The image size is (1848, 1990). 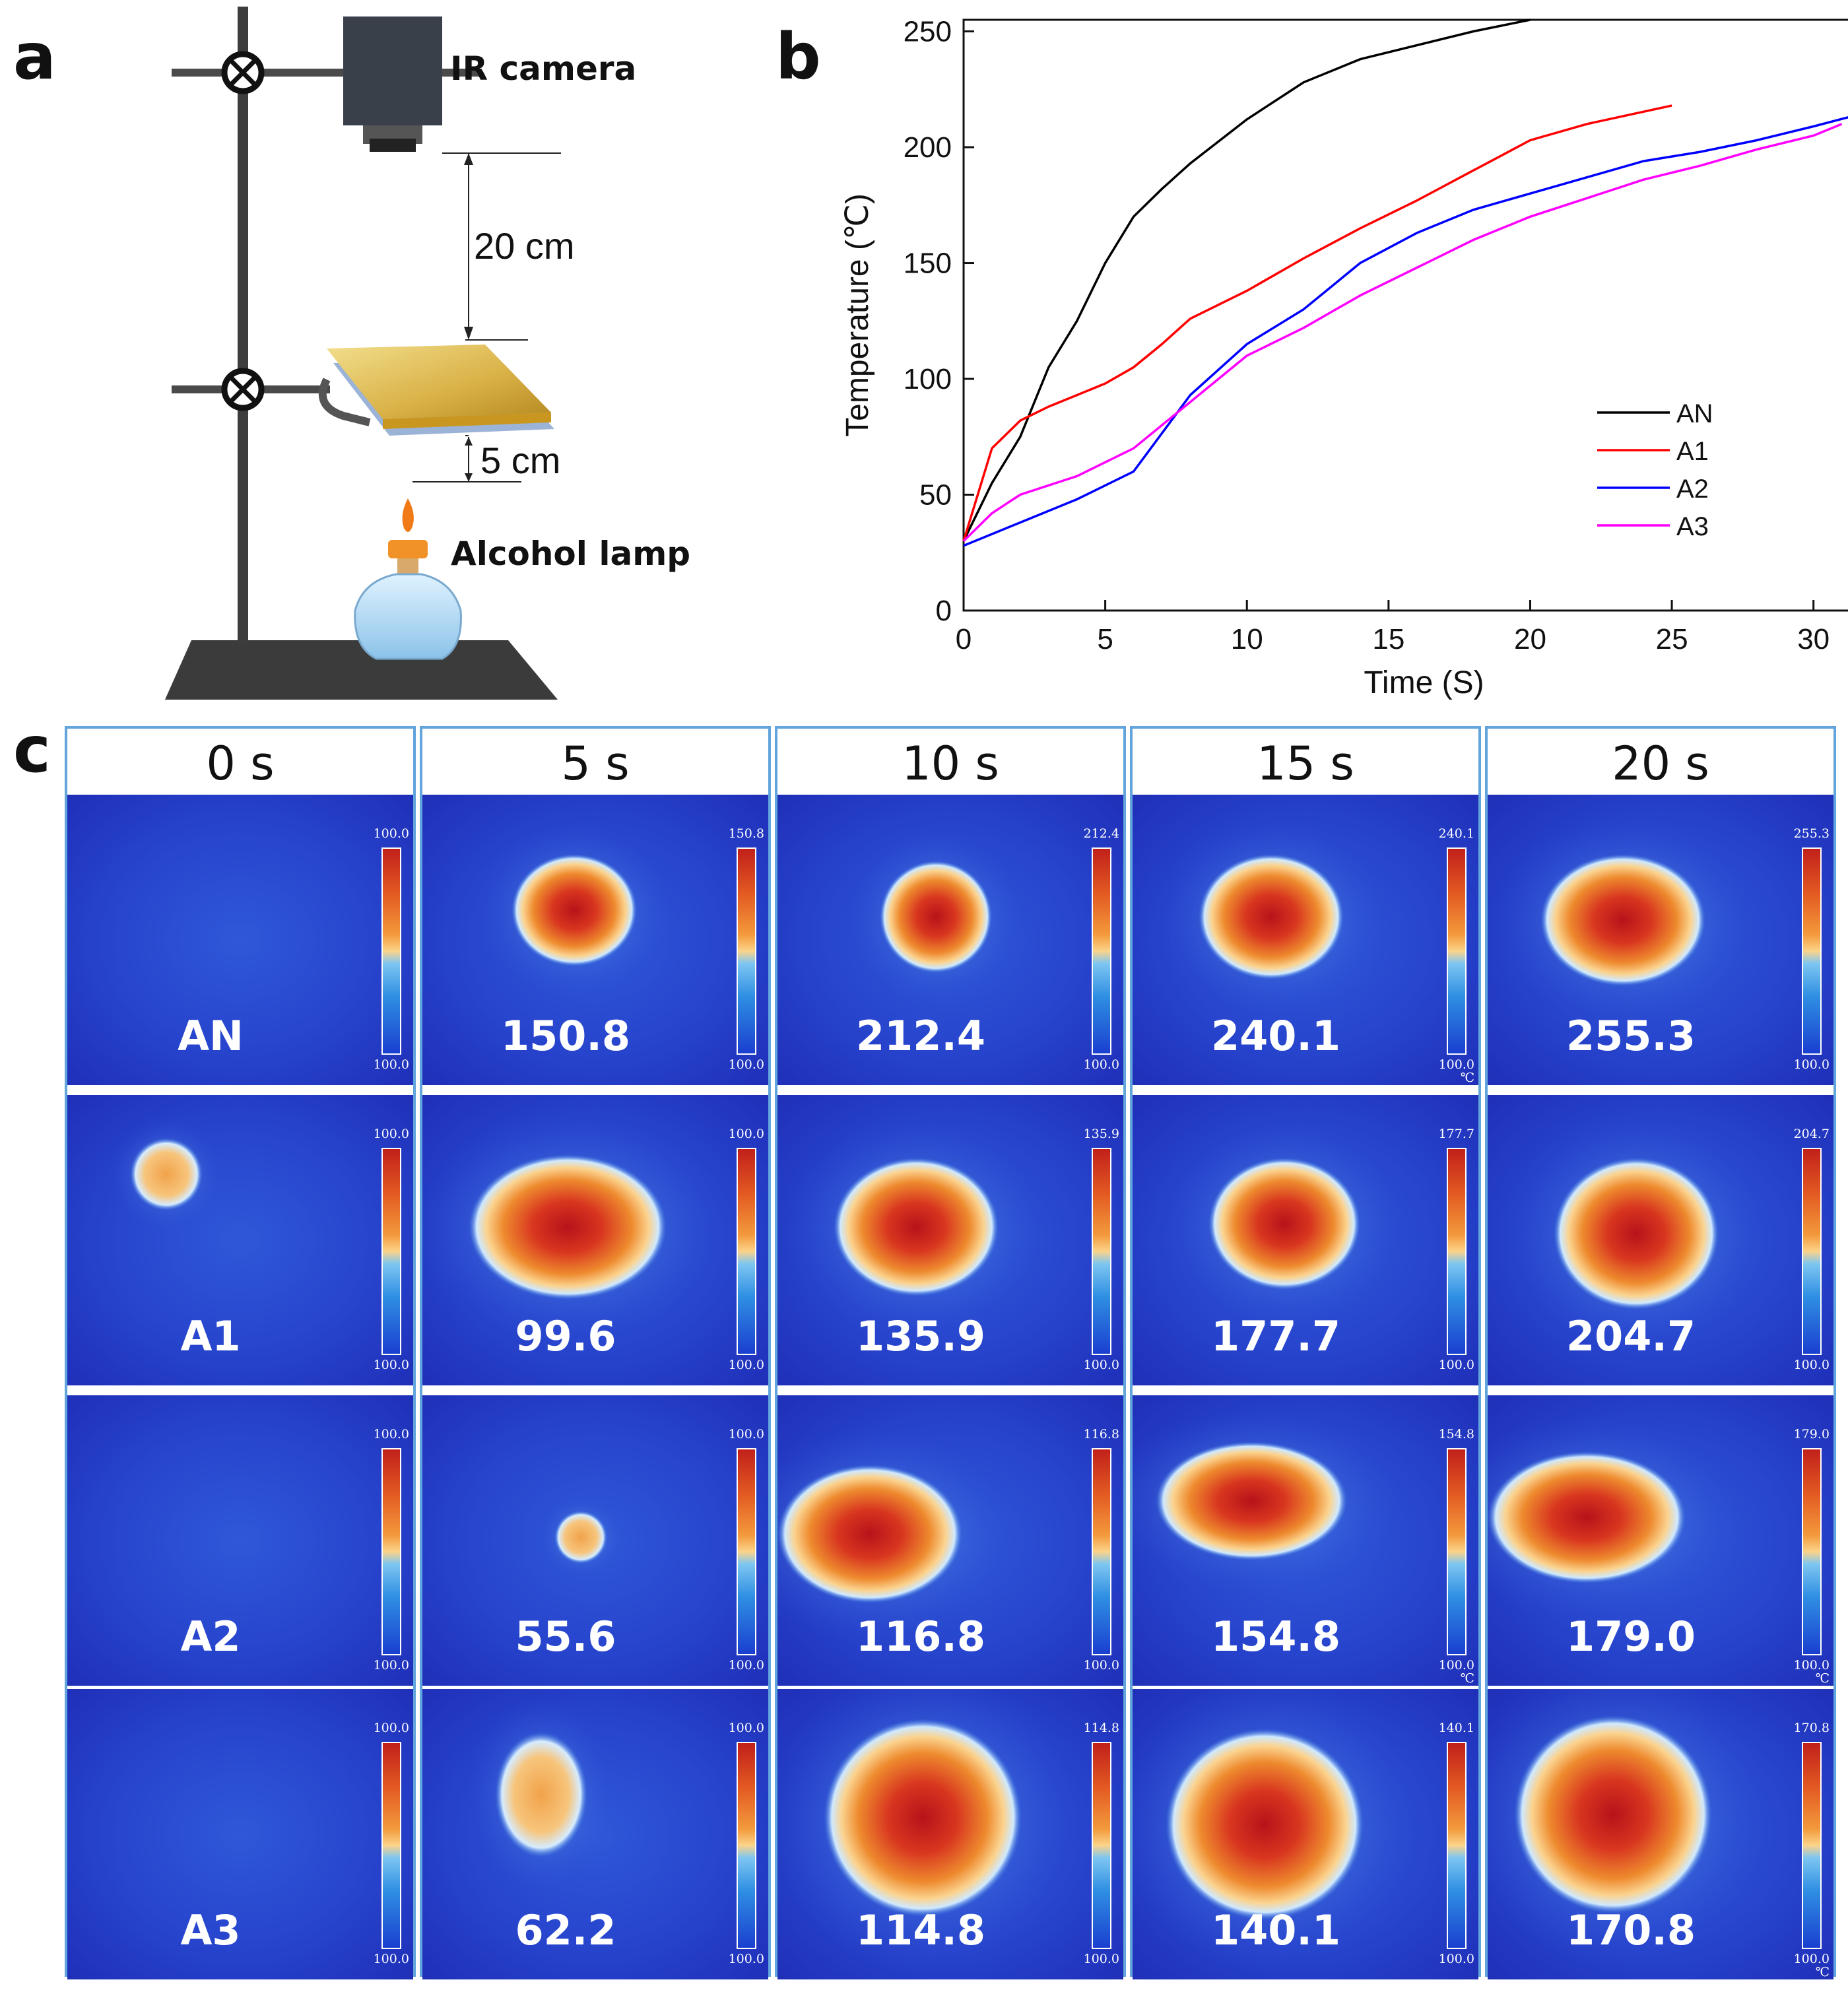 I want to click on distance-bottom-label: 5 cm, so click(x=520, y=460).